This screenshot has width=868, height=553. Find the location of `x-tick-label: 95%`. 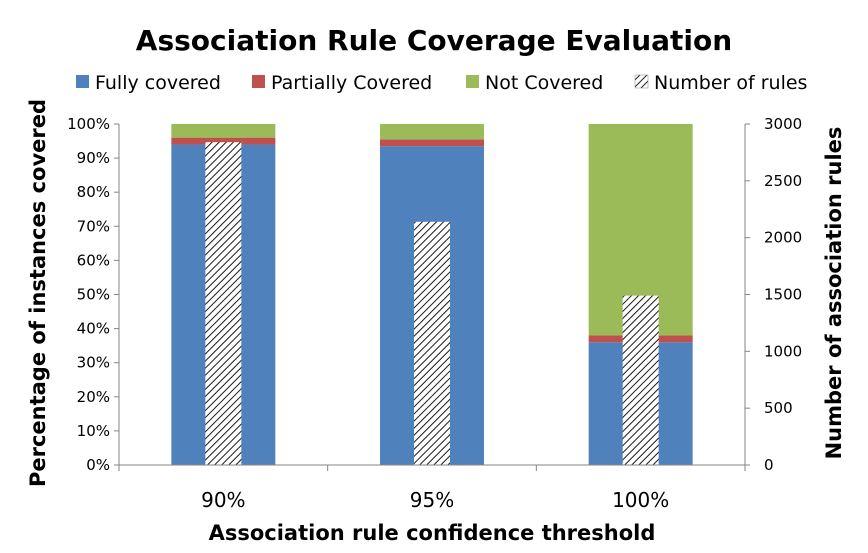

x-tick-label: 95% is located at coordinates (432, 500).